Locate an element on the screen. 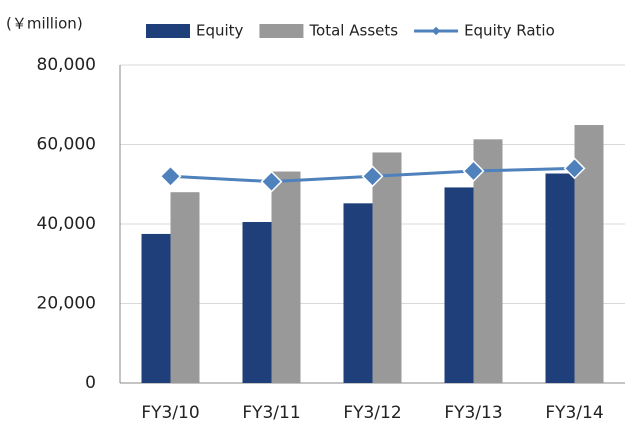 Image resolution: width=629 pixels, height=425 pixels. legend-label: Total Assets is located at coordinates (353, 31).